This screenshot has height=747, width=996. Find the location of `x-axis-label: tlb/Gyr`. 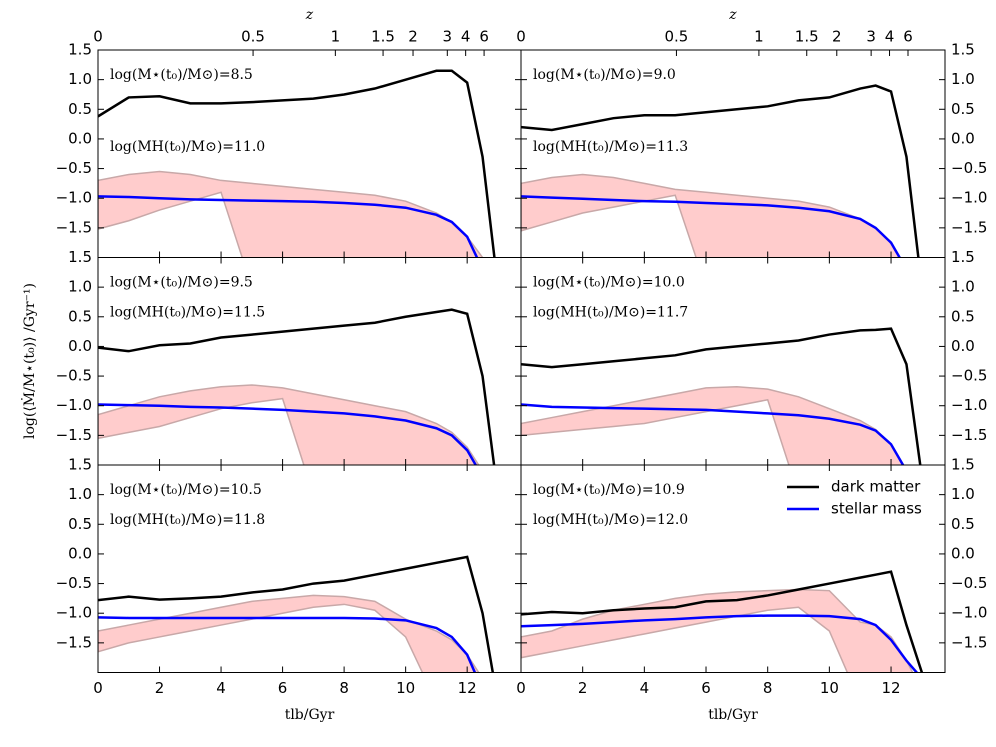

x-axis-label: tlb/Gyr is located at coordinates (310, 715).